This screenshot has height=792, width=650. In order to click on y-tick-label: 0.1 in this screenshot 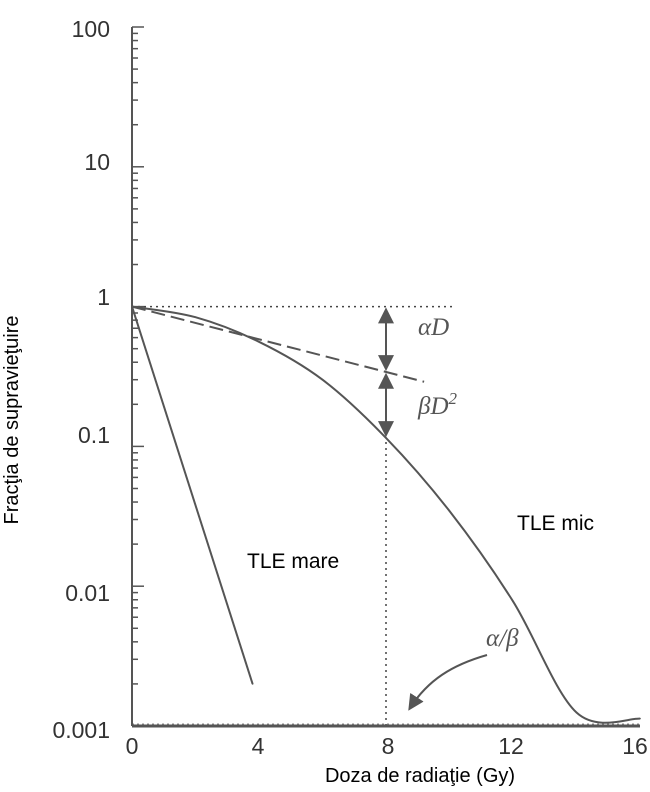, I will do `click(94, 435)`.